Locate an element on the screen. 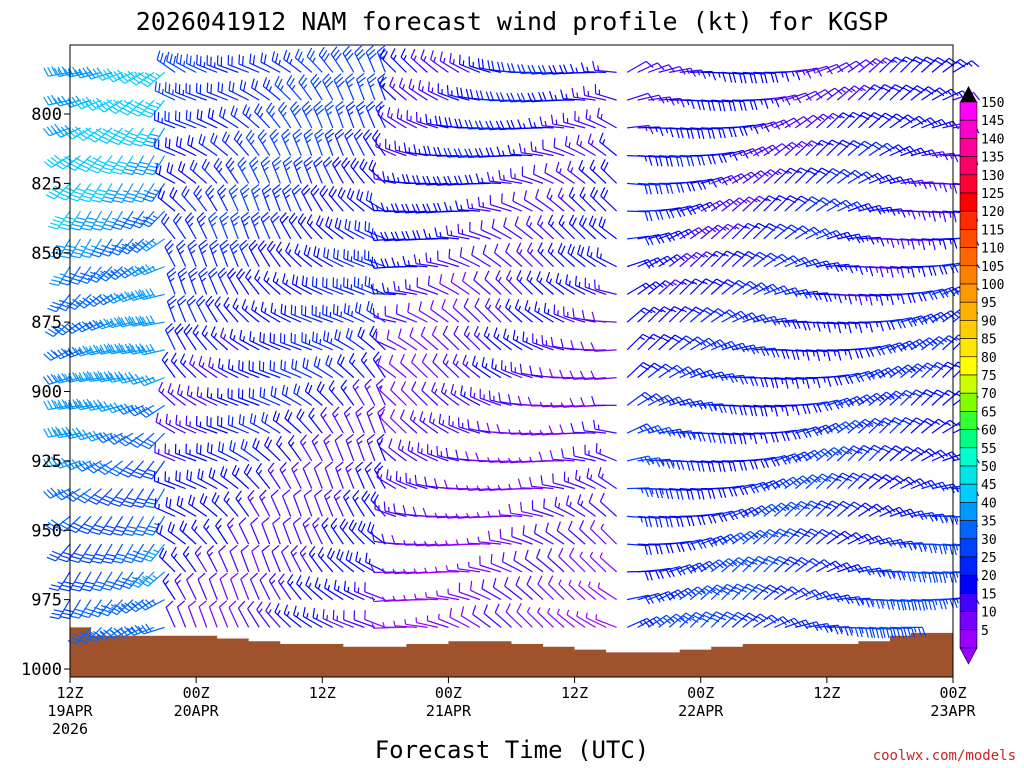  terrain-layer is located at coordinates (511, 652).